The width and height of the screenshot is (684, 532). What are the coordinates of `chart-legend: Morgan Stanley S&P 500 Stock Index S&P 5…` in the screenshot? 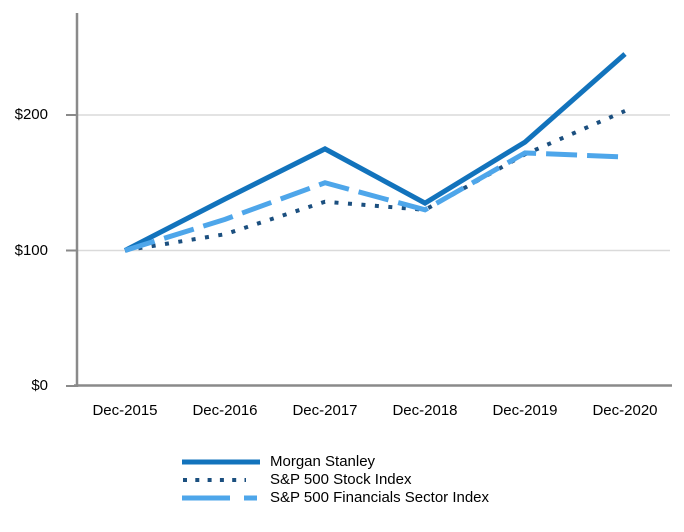 It's located at (335, 480).